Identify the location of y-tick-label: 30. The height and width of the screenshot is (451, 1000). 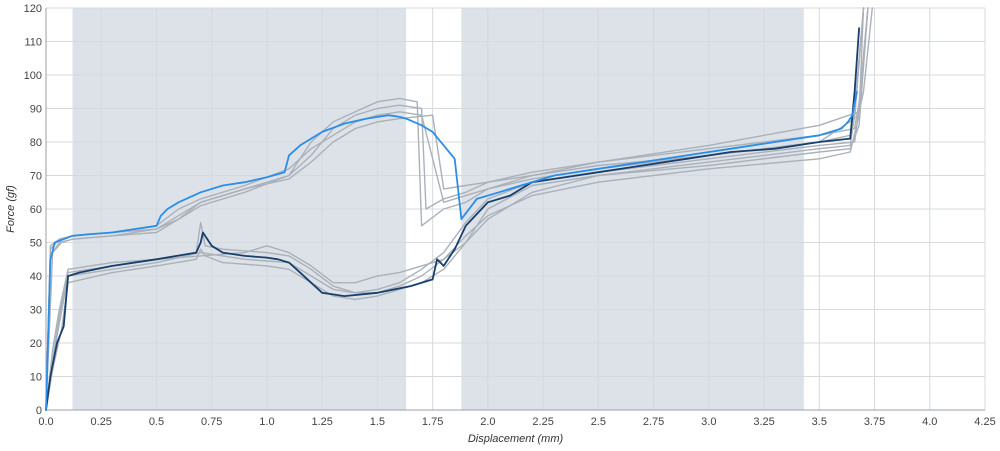
(36, 311).